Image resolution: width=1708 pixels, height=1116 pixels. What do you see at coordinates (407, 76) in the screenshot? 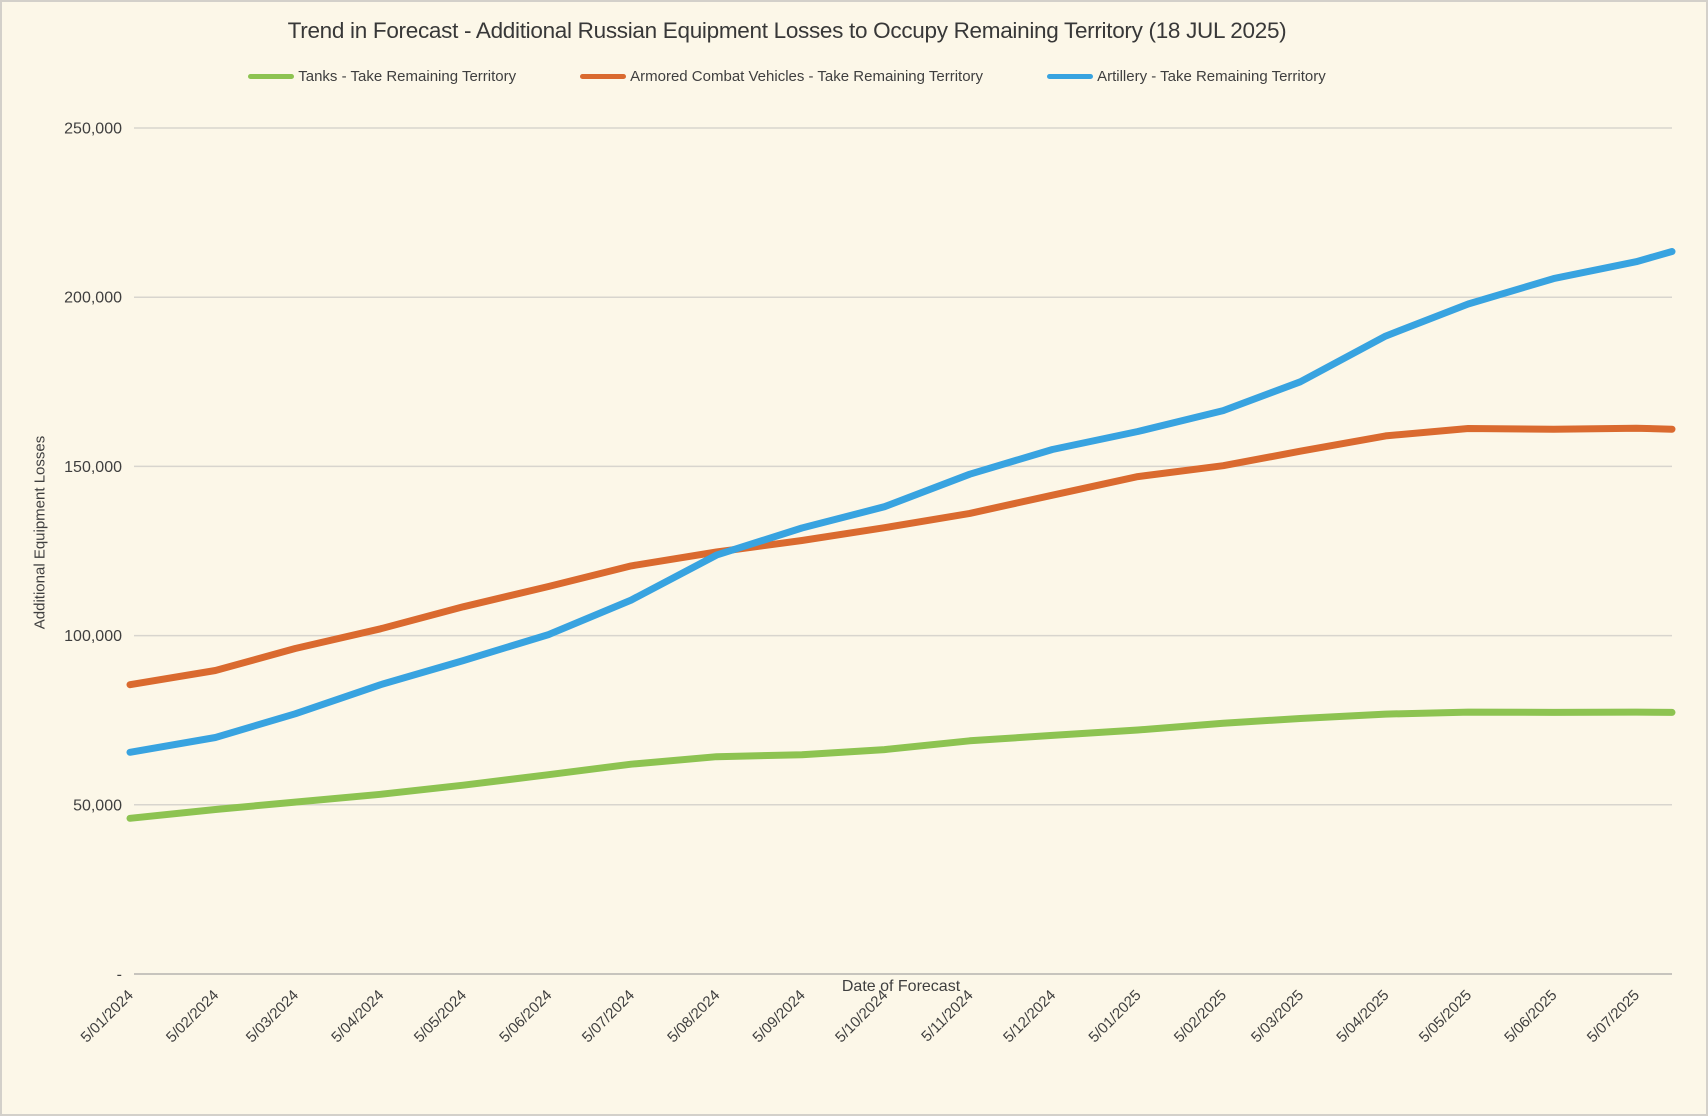
I see `legend-label-tanks: Tanks - Take Remaining Territory` at bounding box center [407, 76].